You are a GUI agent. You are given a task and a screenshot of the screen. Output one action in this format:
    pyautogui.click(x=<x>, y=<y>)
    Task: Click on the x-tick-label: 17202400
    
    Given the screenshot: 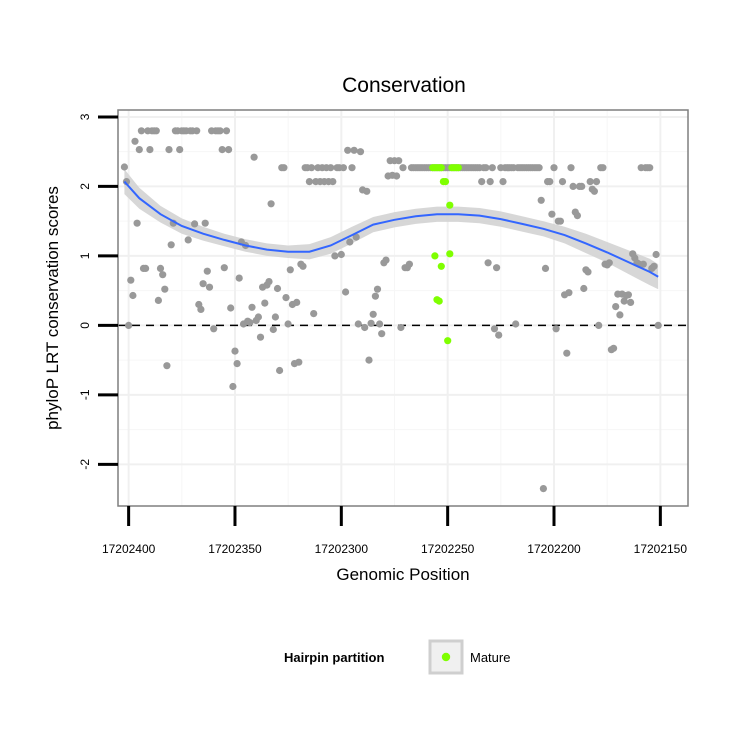 What is the action you would take?
    pyautogui.click(x=129, y=549)
    